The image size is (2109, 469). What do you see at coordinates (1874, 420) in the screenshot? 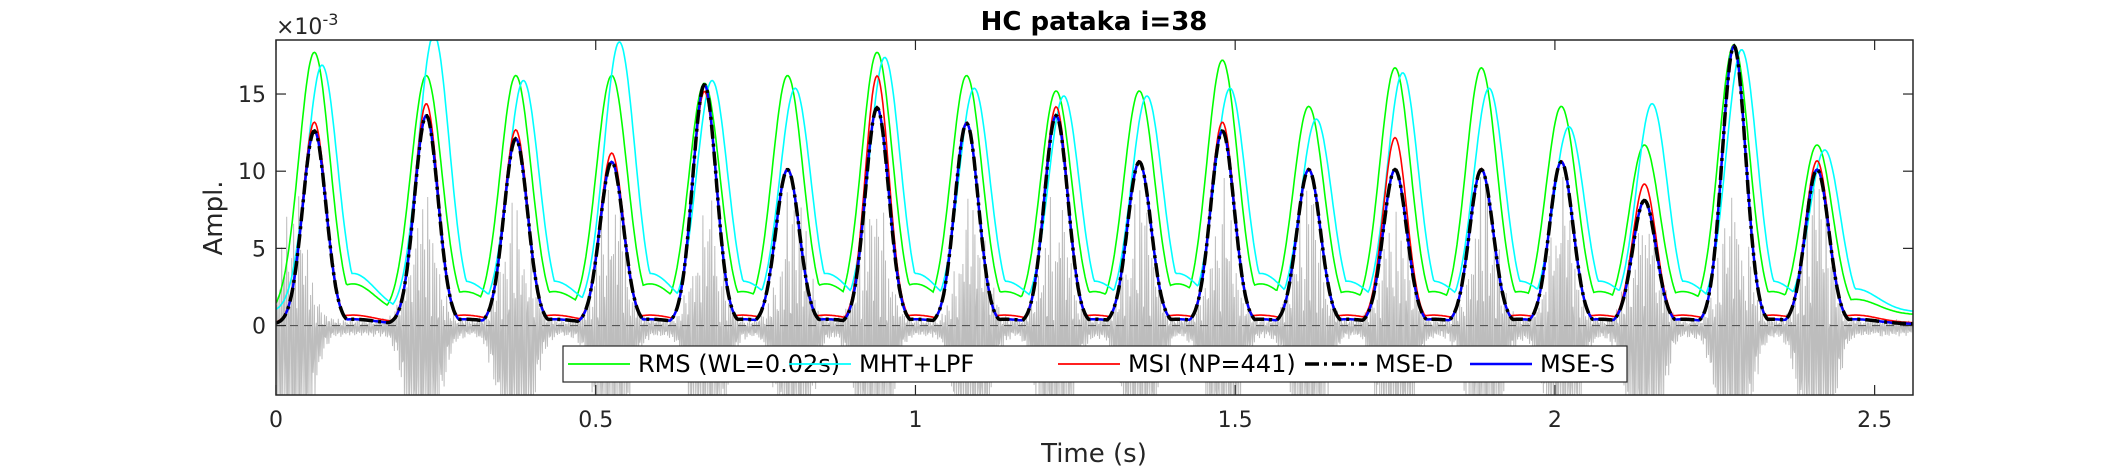
I see `x-tick-label: 2.5` at bounding box center [1874, 420].